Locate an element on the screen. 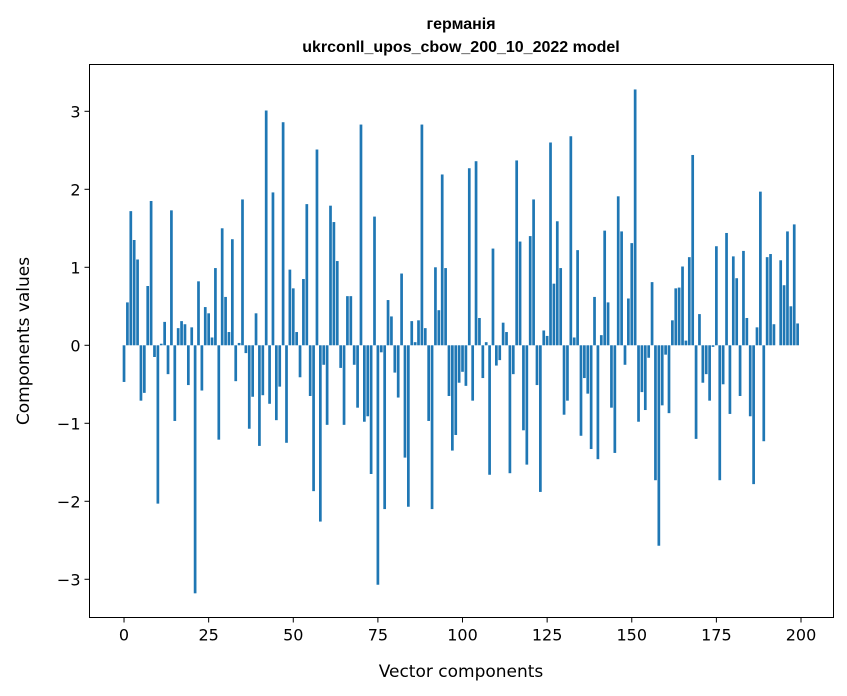  x-tick-label: 0 is located at coordinates (124, 635).